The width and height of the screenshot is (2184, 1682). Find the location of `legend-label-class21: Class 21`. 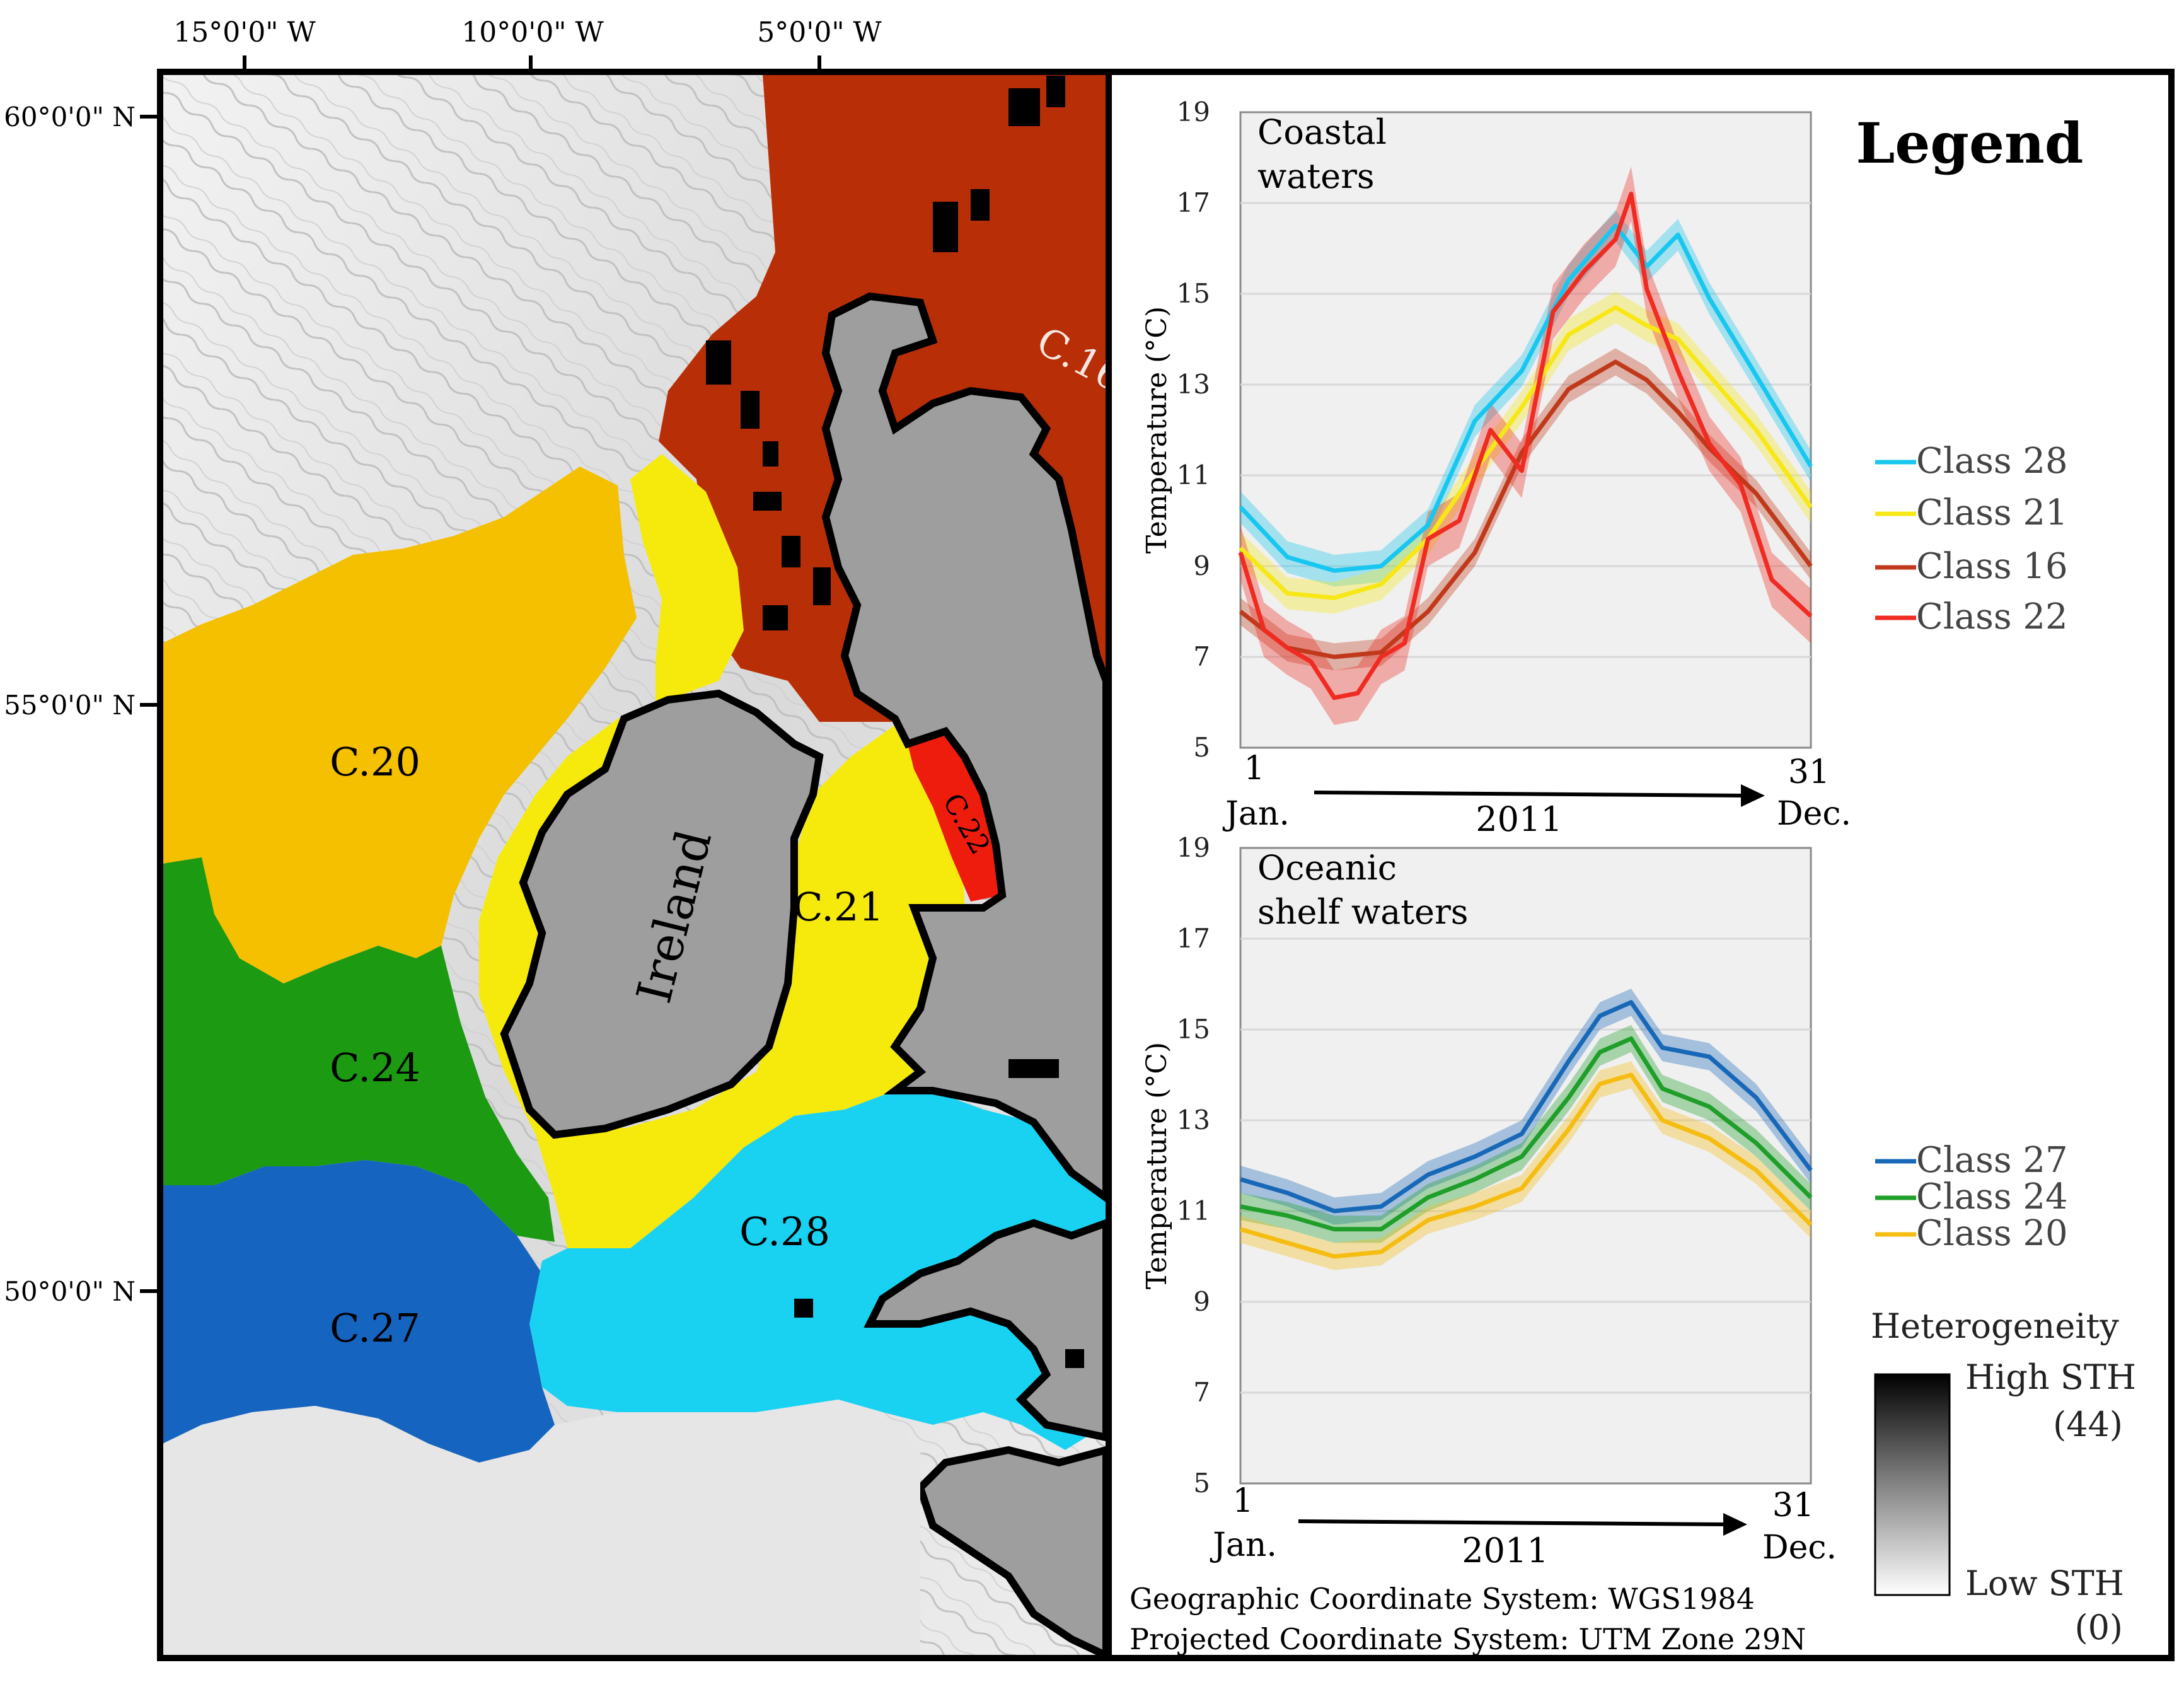

legend-label-class21: Class 21 is located at coordinates (1992, 512).